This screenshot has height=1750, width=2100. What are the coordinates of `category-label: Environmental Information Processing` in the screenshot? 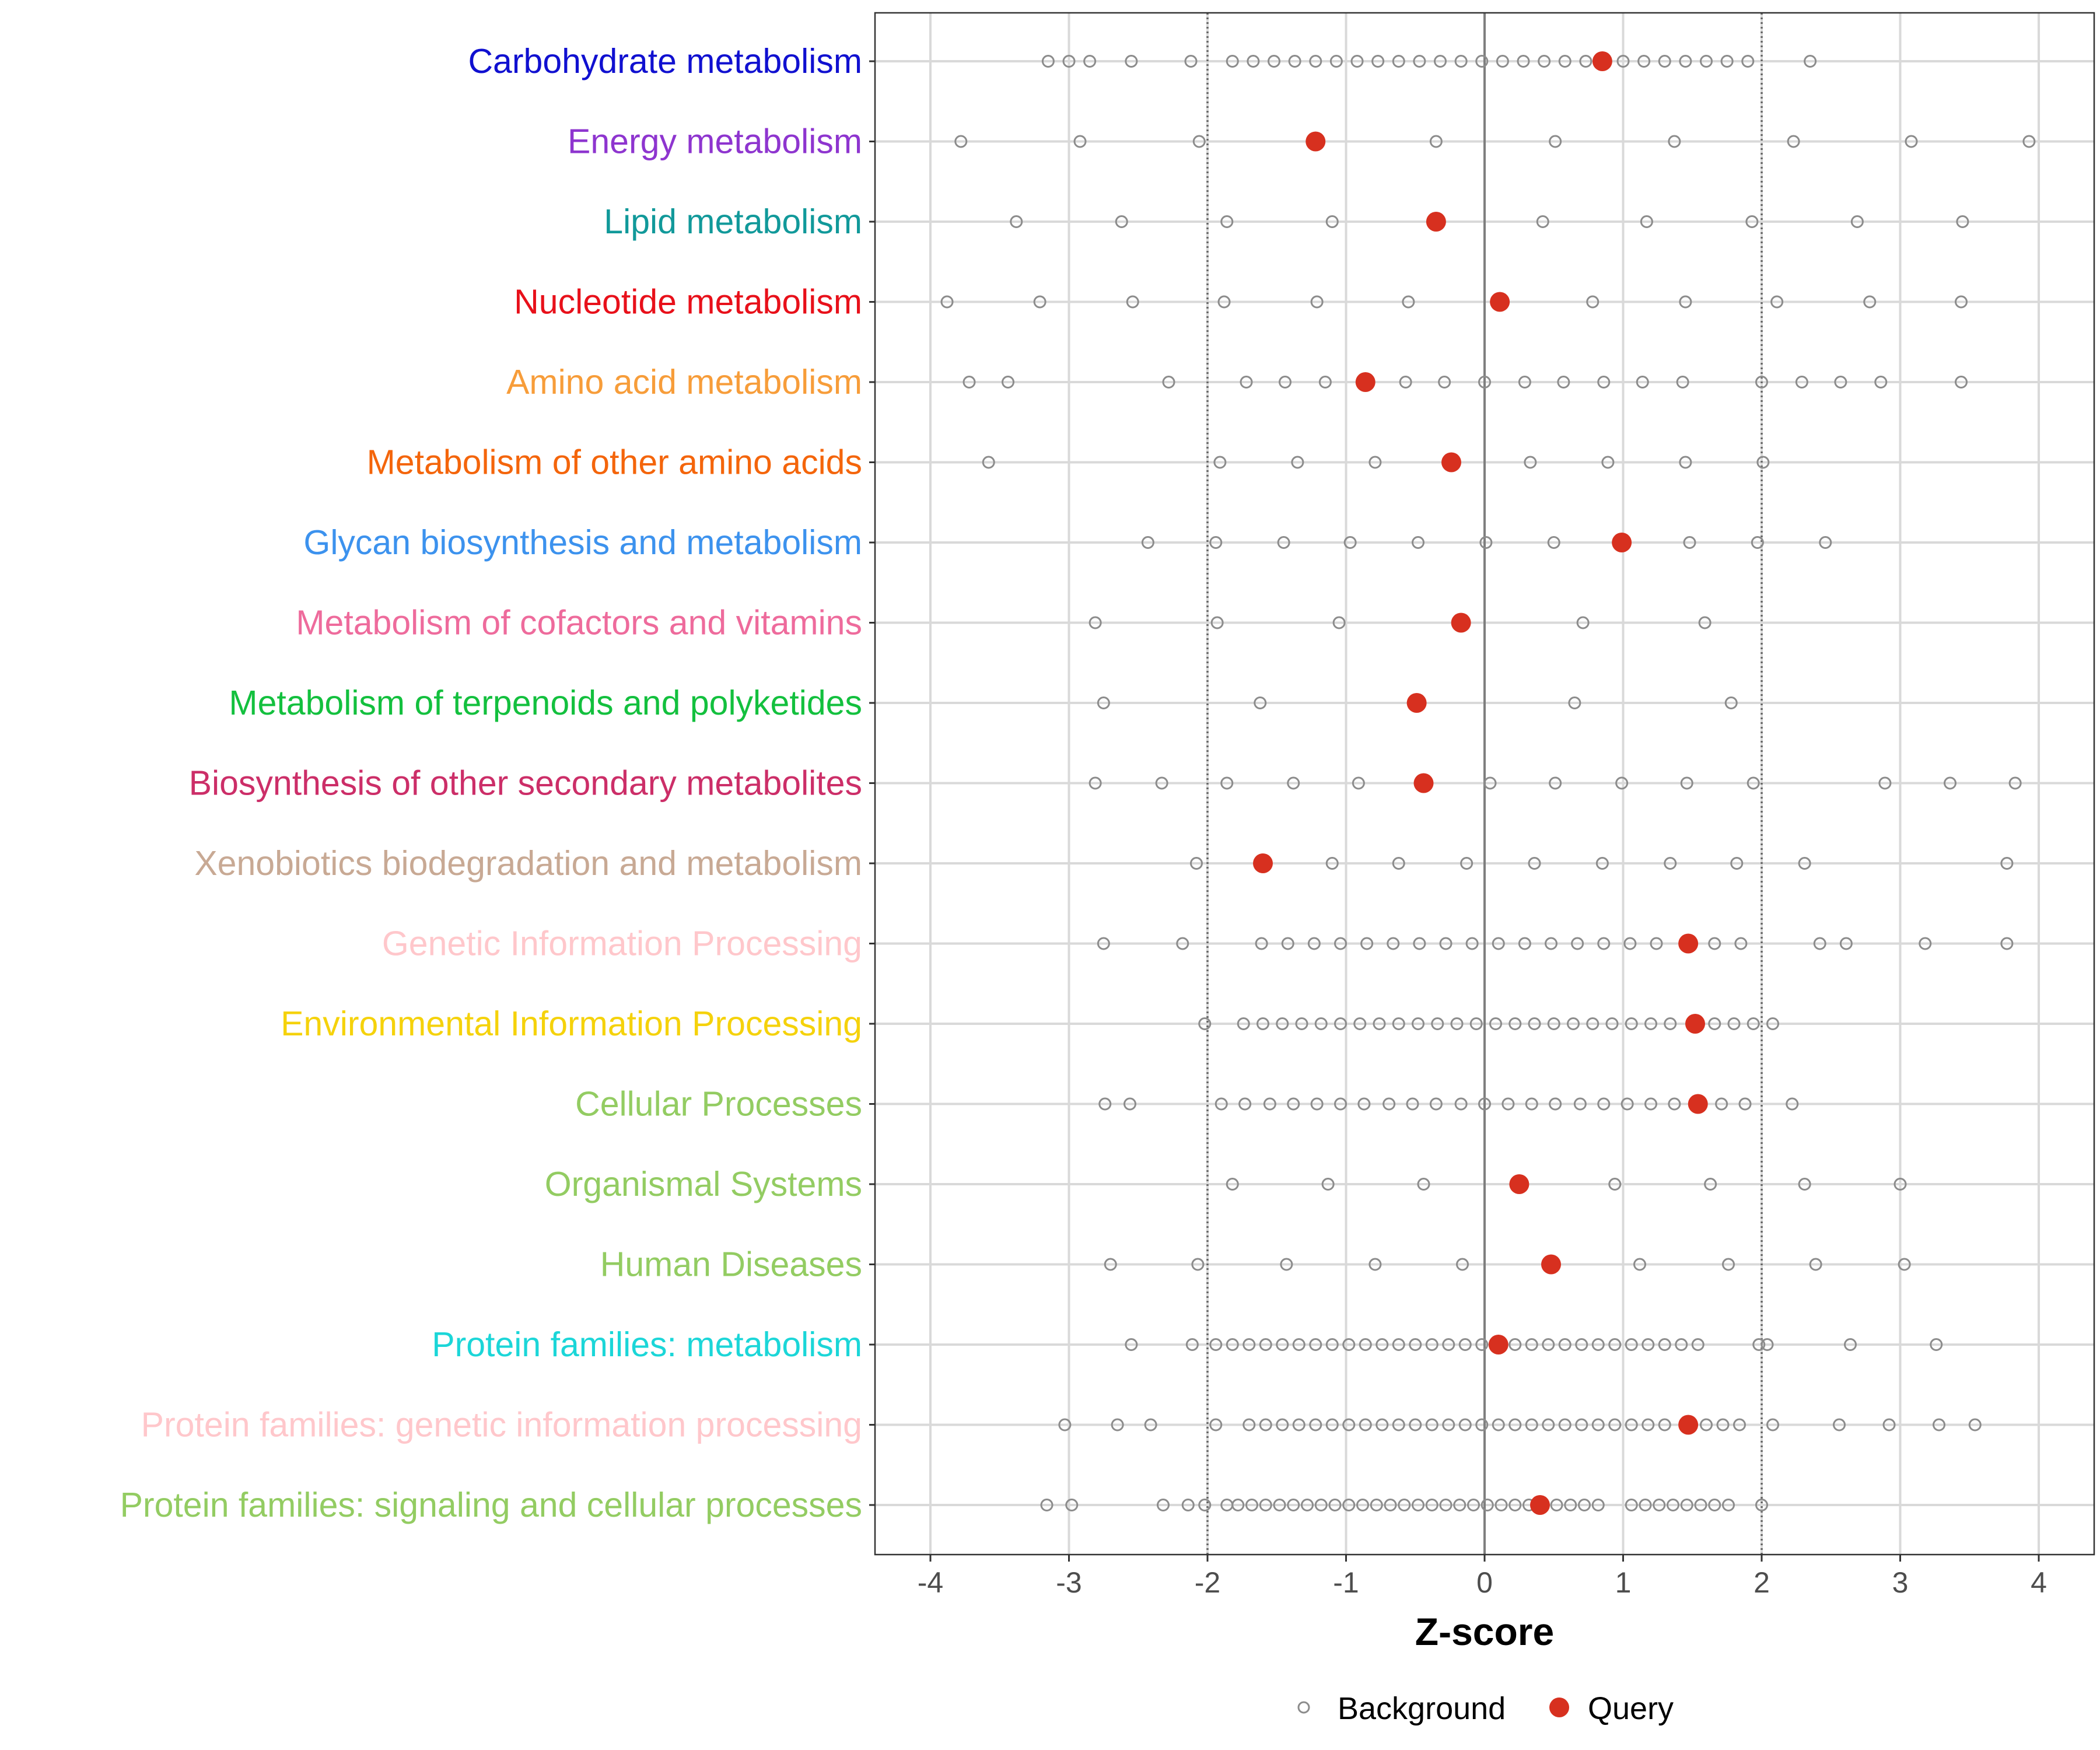 It's located at (571, 1024).